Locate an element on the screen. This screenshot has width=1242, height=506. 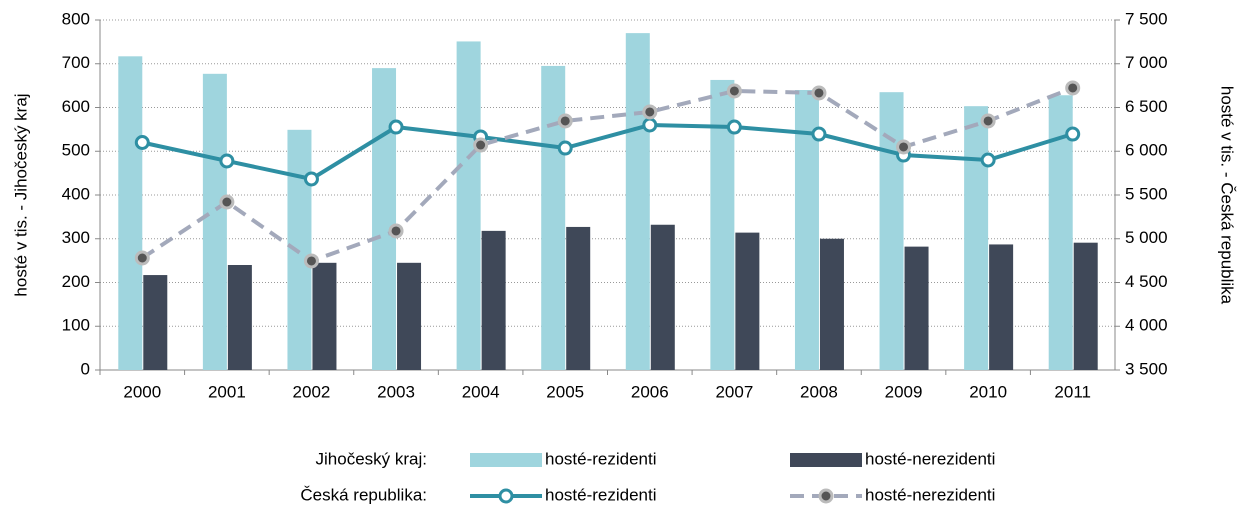
y2-tick-label: 6 500 is located at coordinates (1146, 106).